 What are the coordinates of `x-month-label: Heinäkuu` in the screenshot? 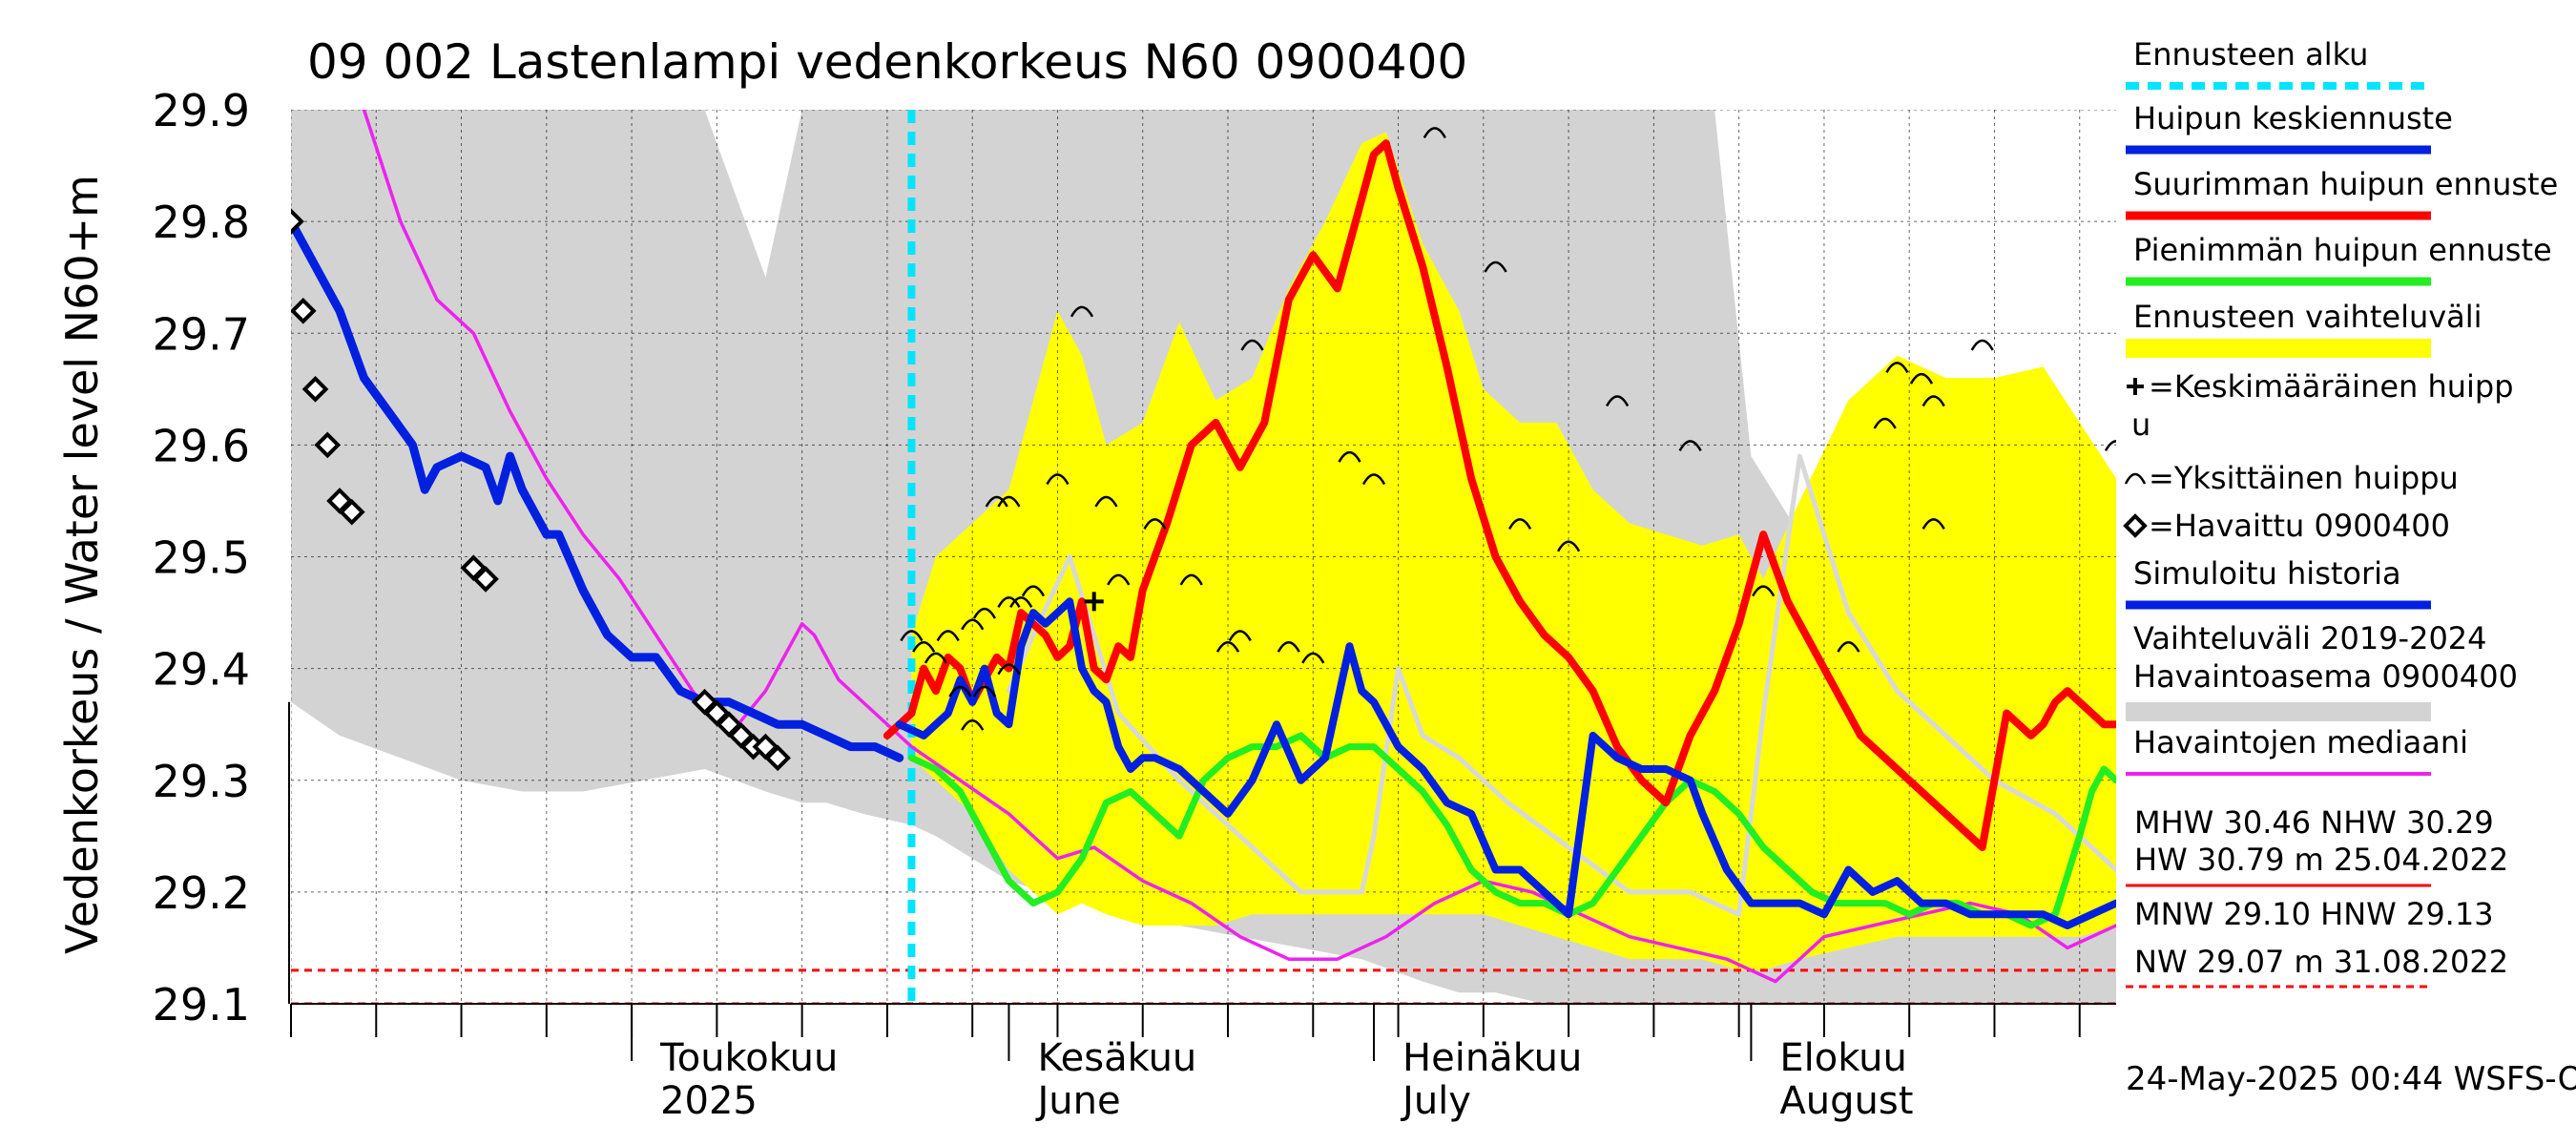 It's located at (1492, 1058).